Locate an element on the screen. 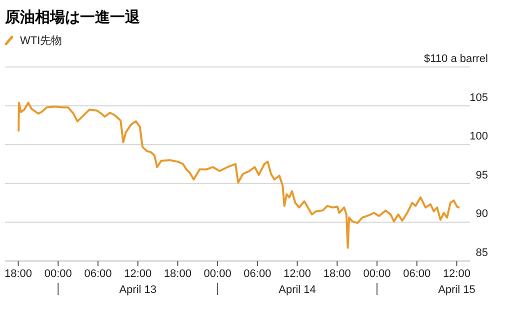 This screenshot has height=334, width=507. y-tick-label: 85 is located at coordinates (482, 253).